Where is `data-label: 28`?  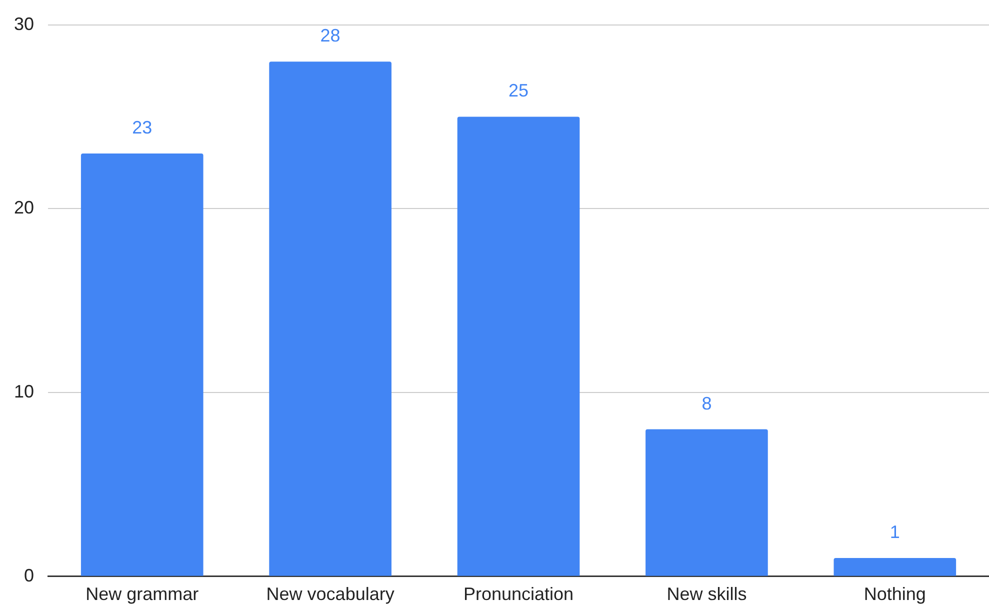 data-label: 28 is located at coordinates (330, 36).